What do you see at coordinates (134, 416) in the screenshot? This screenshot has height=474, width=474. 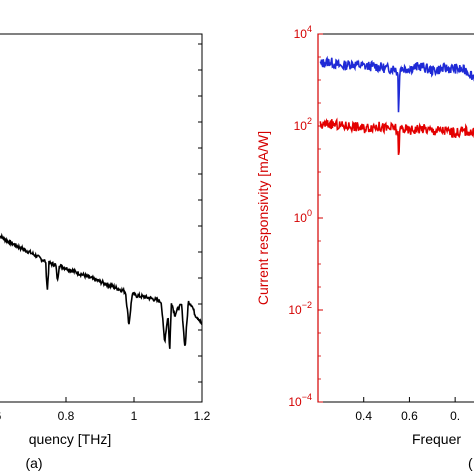 I see `panel-a-x-tick-label: 1` at bounding box center [134, 416].